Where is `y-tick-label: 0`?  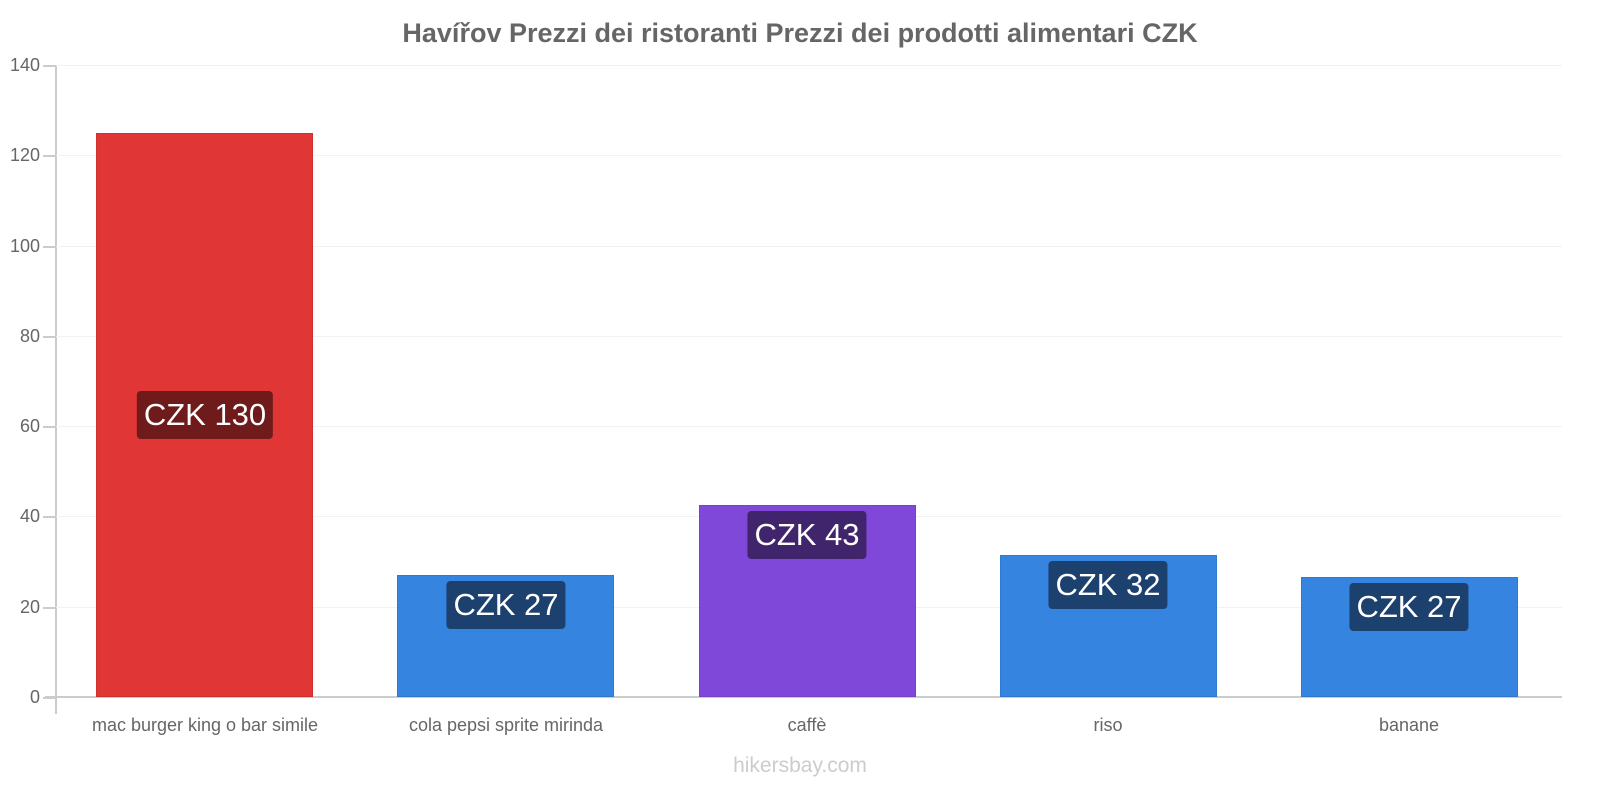
y-tick-label: 0 is located at coordinates (34, 697).